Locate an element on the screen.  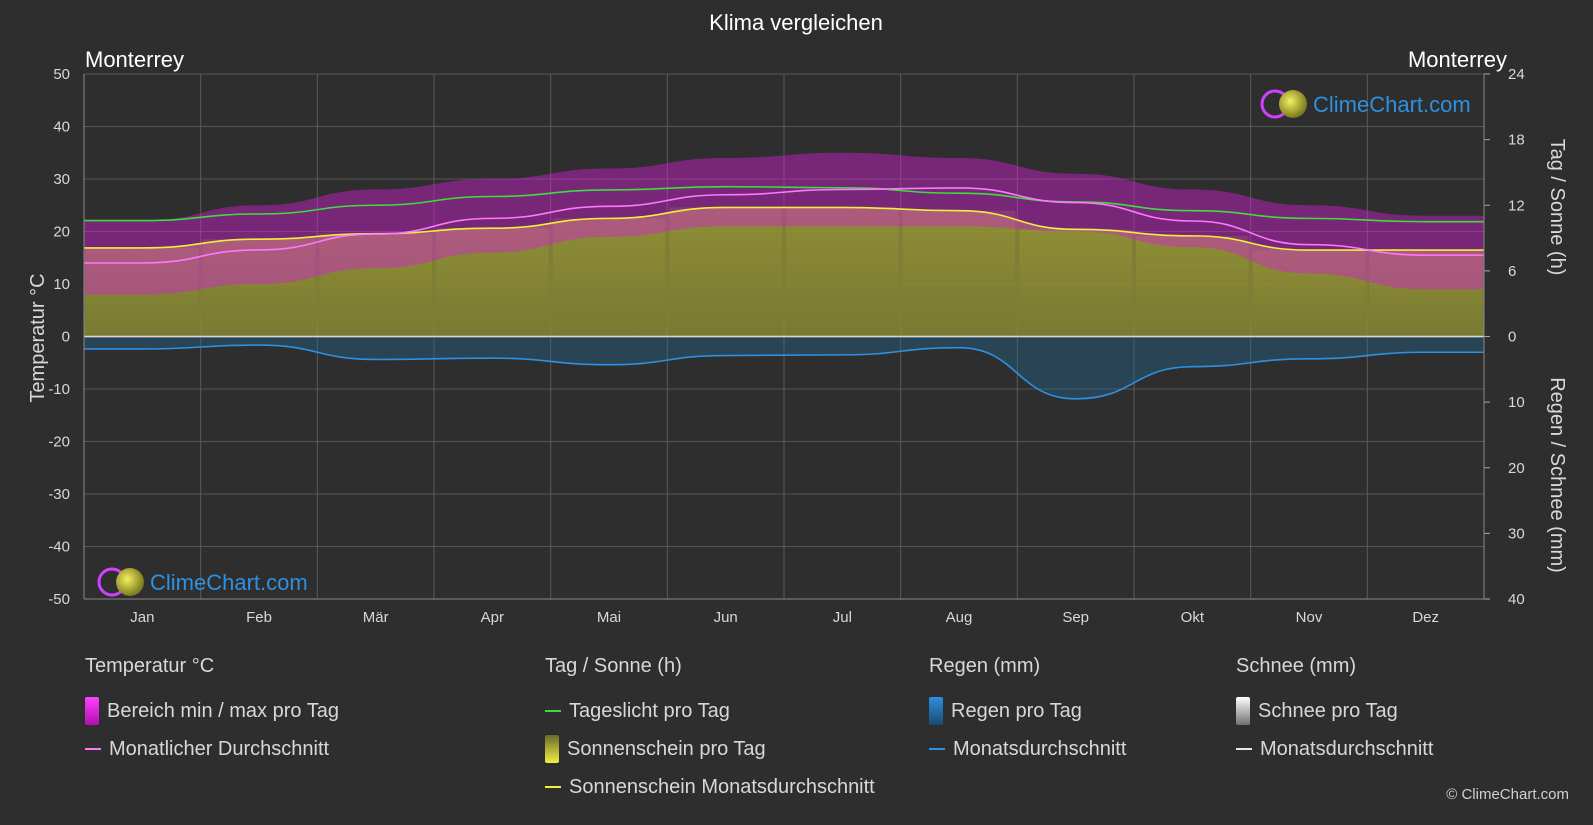
rain-avg-line is located at coordinates (784, 372).